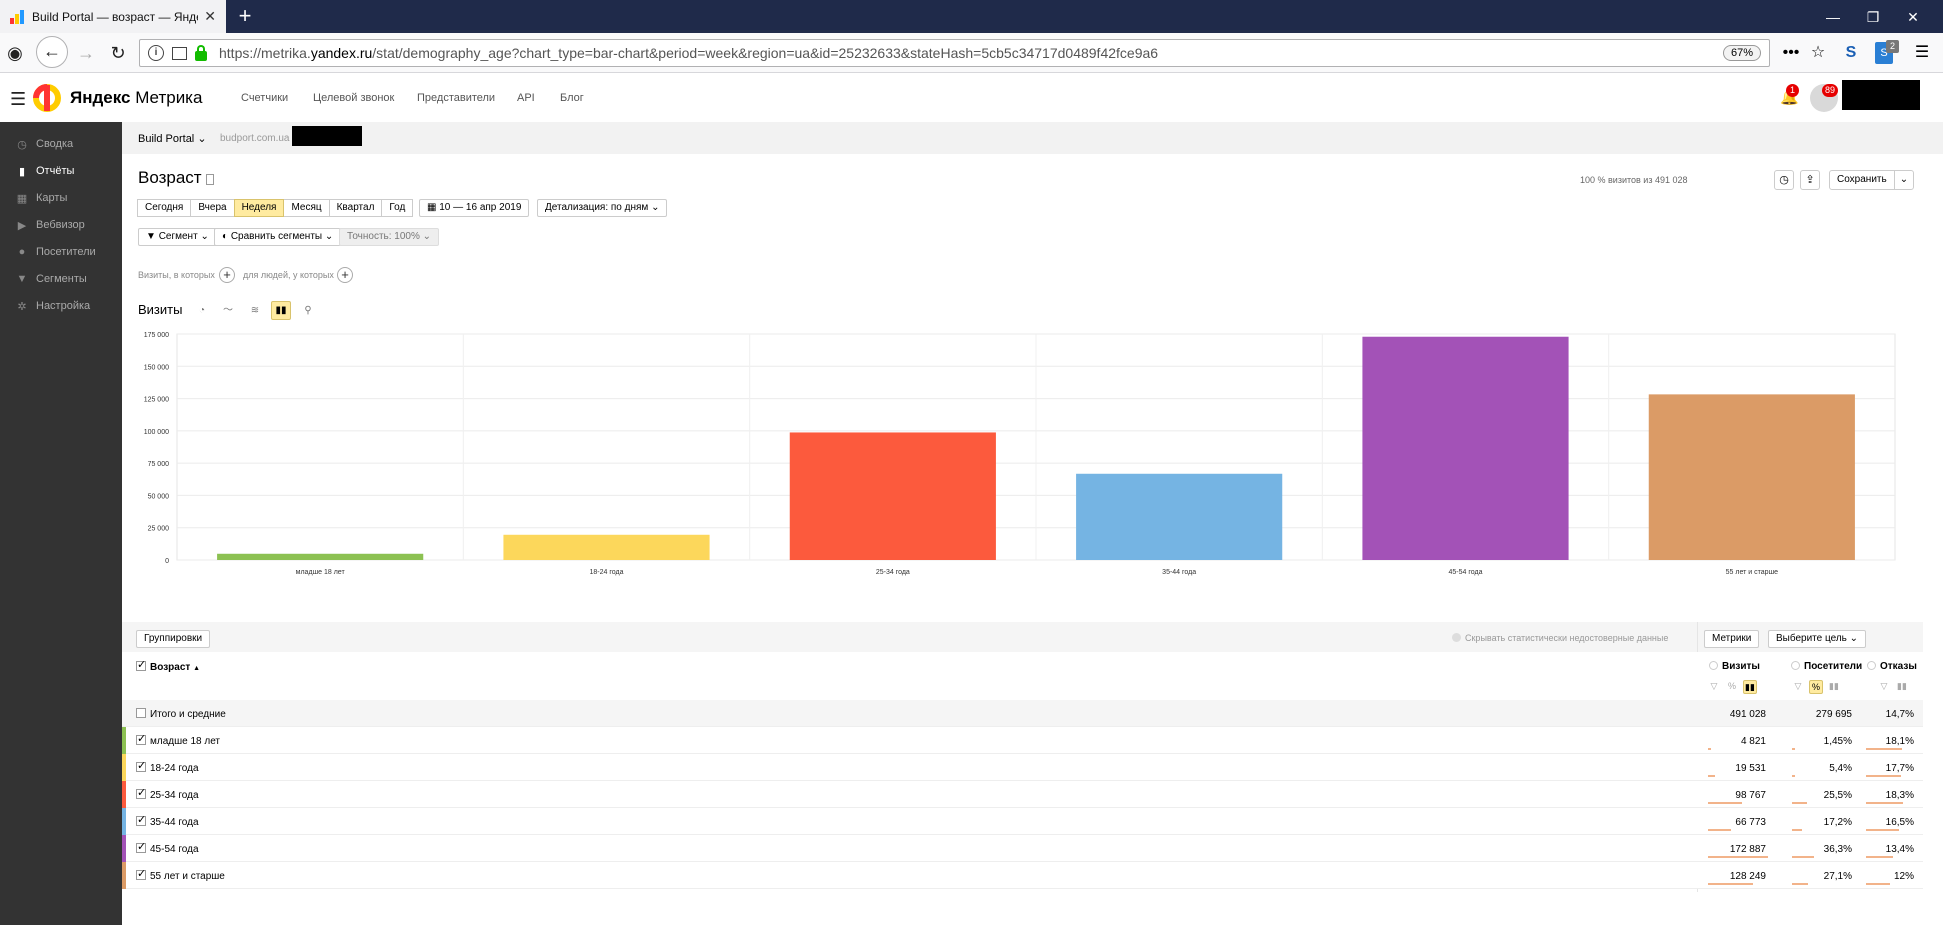 The image size is (1943, 925). I want to click on date-range-picker: ▦ 10 — 16 апр 2019, so click(474, 208).